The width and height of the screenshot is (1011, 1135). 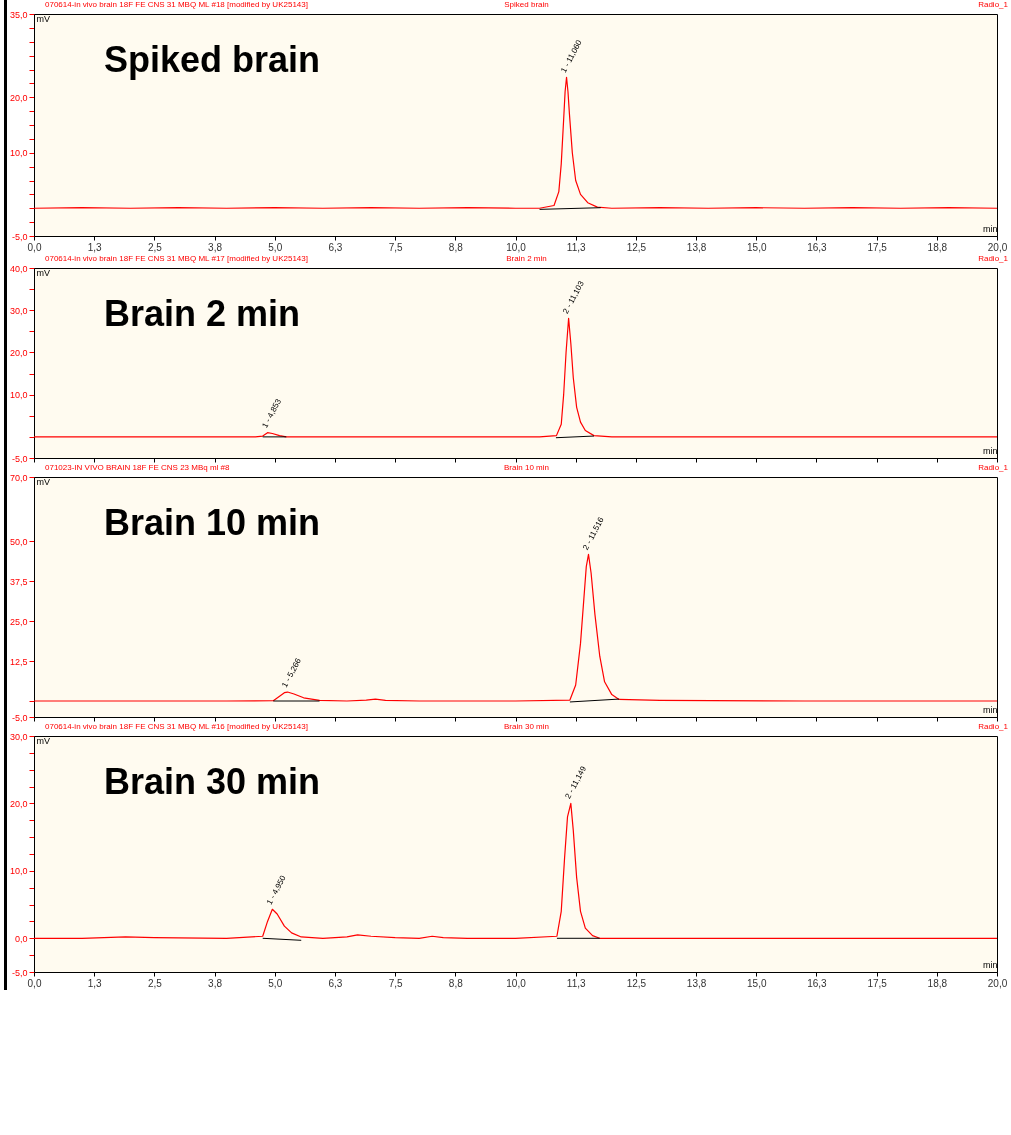 I want to click on text: 070614-in vivo brain 18F FE CNS 31 MBQ ML #16 [modified by UK25143], so click(x=177, y=727).